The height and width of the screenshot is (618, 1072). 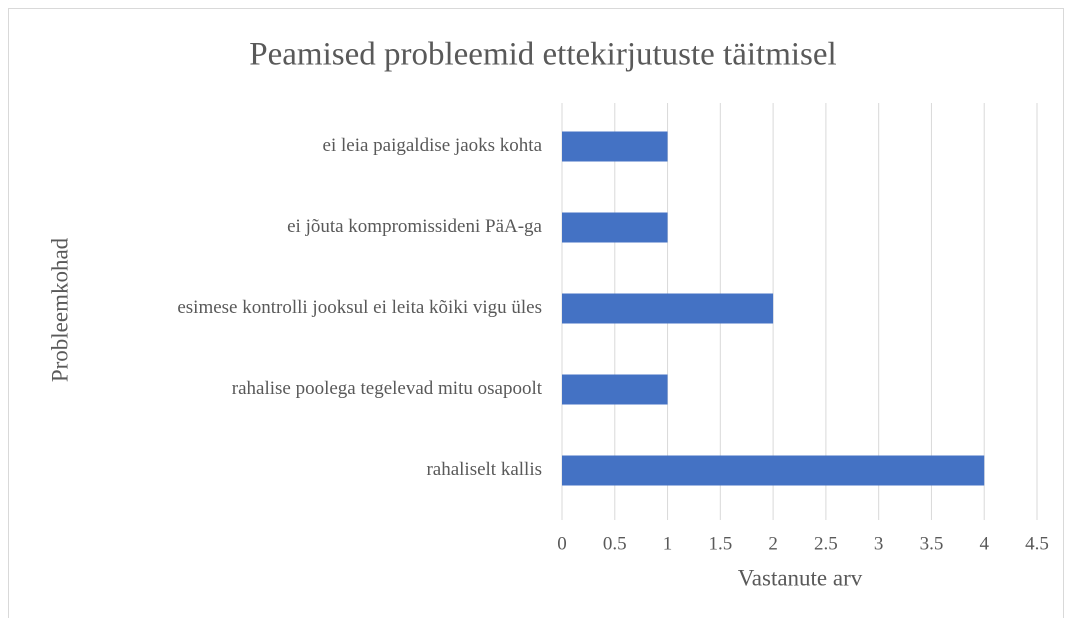 I want to click on y-tick-label: ei jõuta kompromissideni PäA-ga, so click(x=414, y=226).